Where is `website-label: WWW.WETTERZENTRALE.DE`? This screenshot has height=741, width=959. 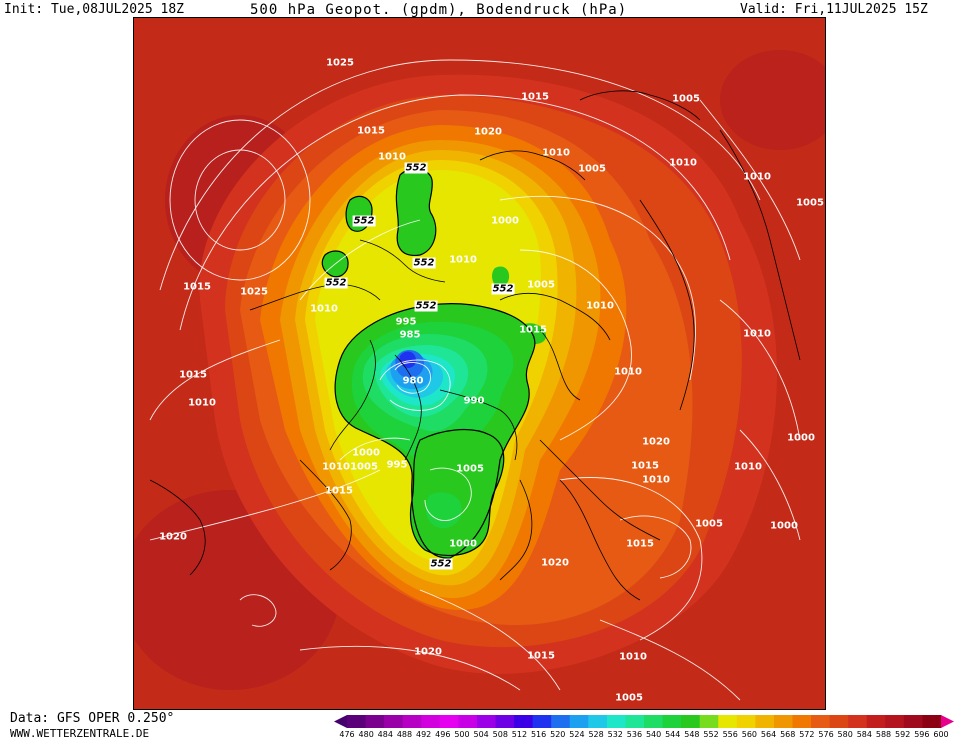
website-label: WWW.WETTERZENTRALE.DE is located at coordinates (80, 733).